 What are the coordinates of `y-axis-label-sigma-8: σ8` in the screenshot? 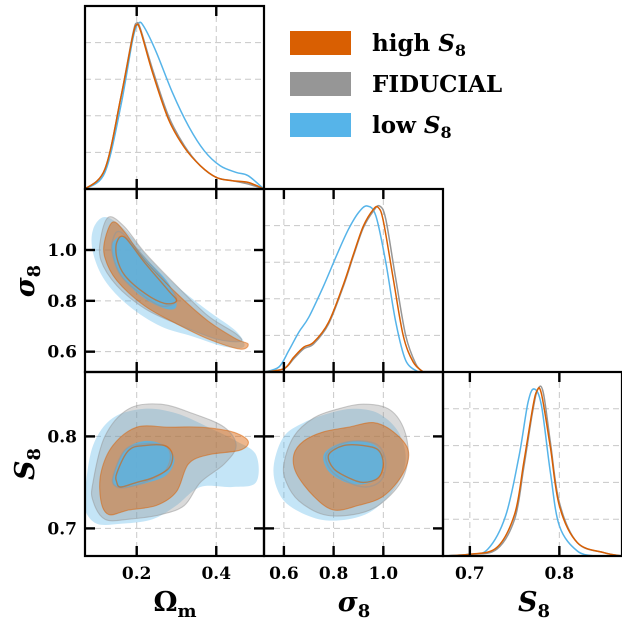 It's located at (27, 281).